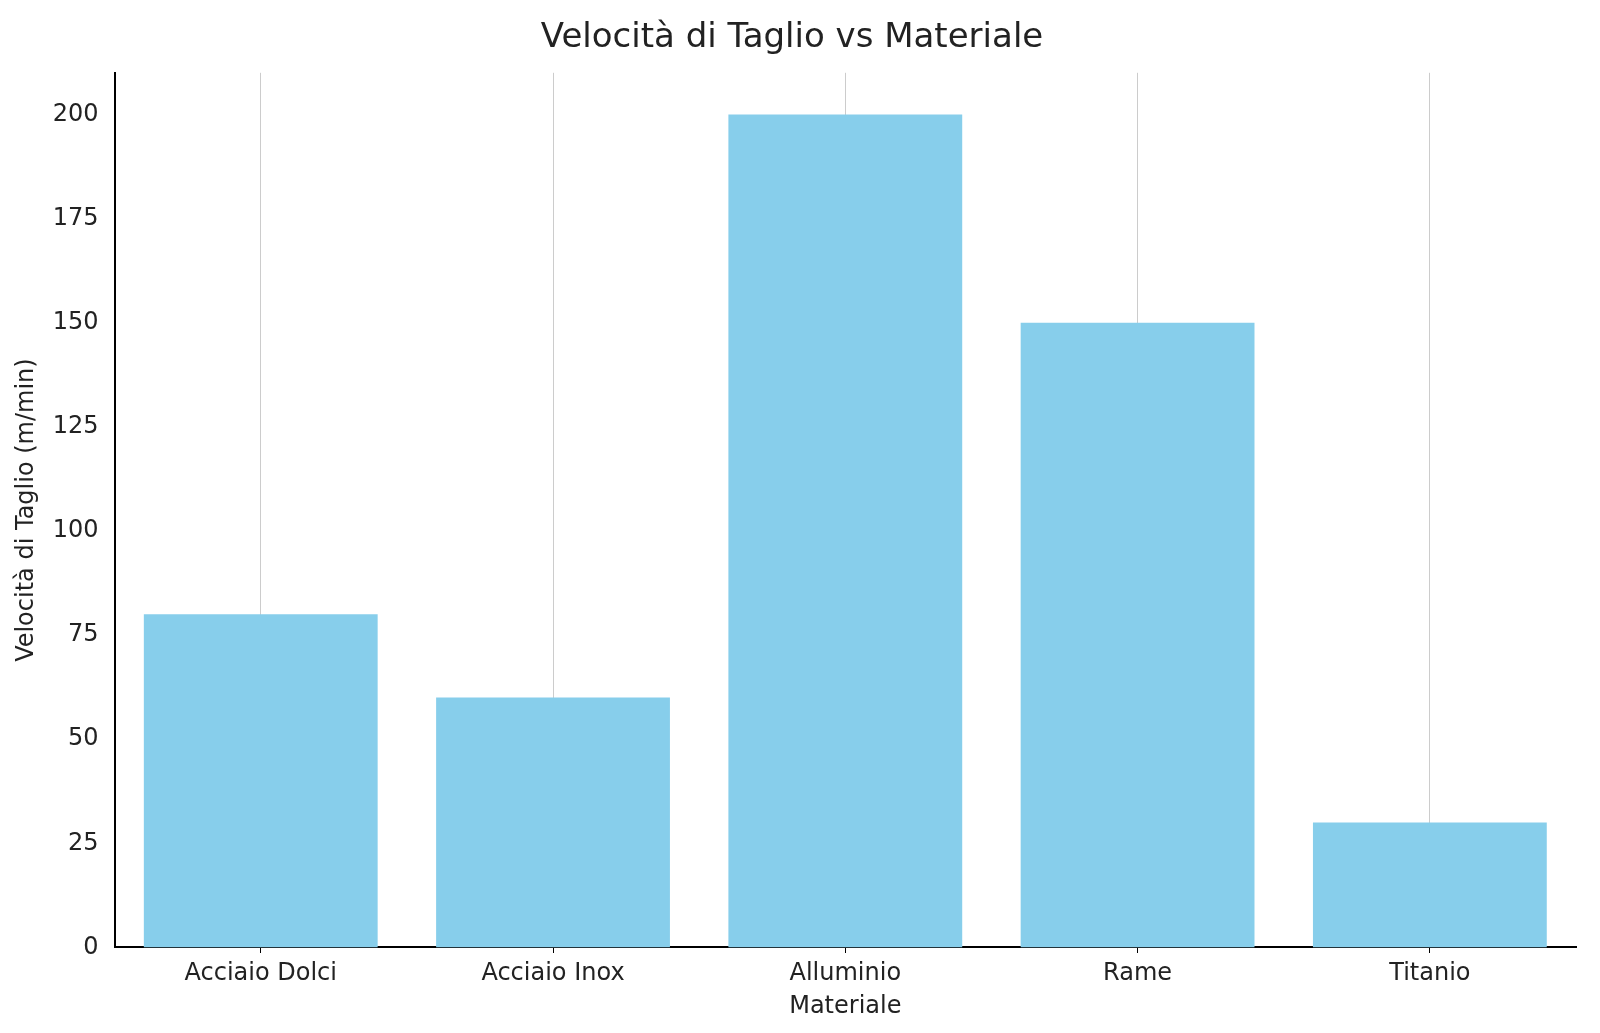 This screenshot has height=1033, width=1600. I want to click on y-tick-label: 75, so click(83, 633).